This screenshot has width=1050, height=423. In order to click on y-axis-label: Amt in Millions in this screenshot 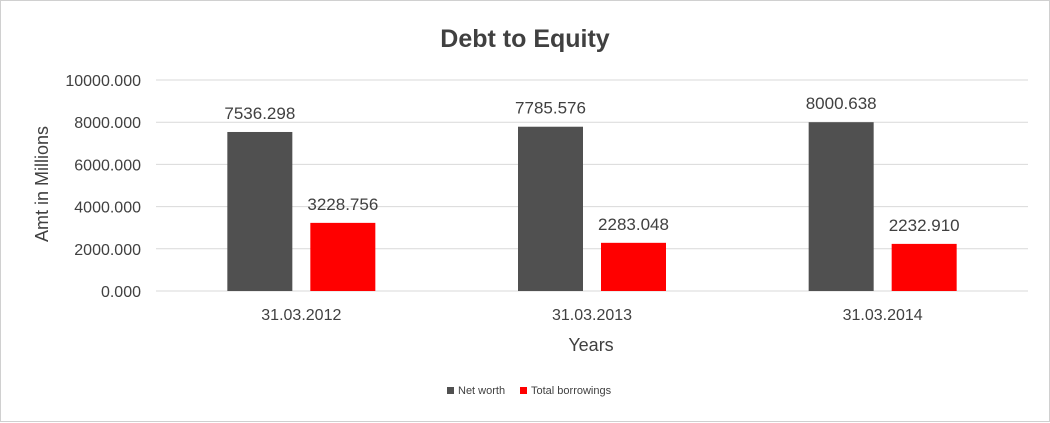, I will do `click(42, 184)`.